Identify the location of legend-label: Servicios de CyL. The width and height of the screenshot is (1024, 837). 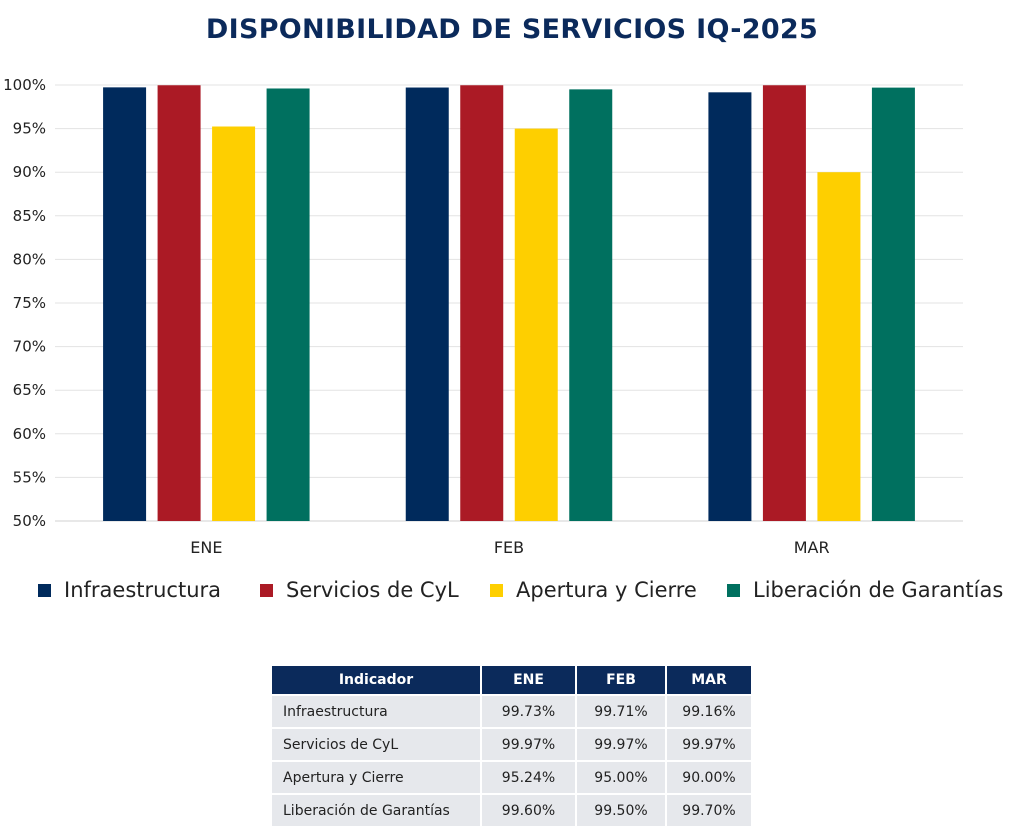
(372, 590).